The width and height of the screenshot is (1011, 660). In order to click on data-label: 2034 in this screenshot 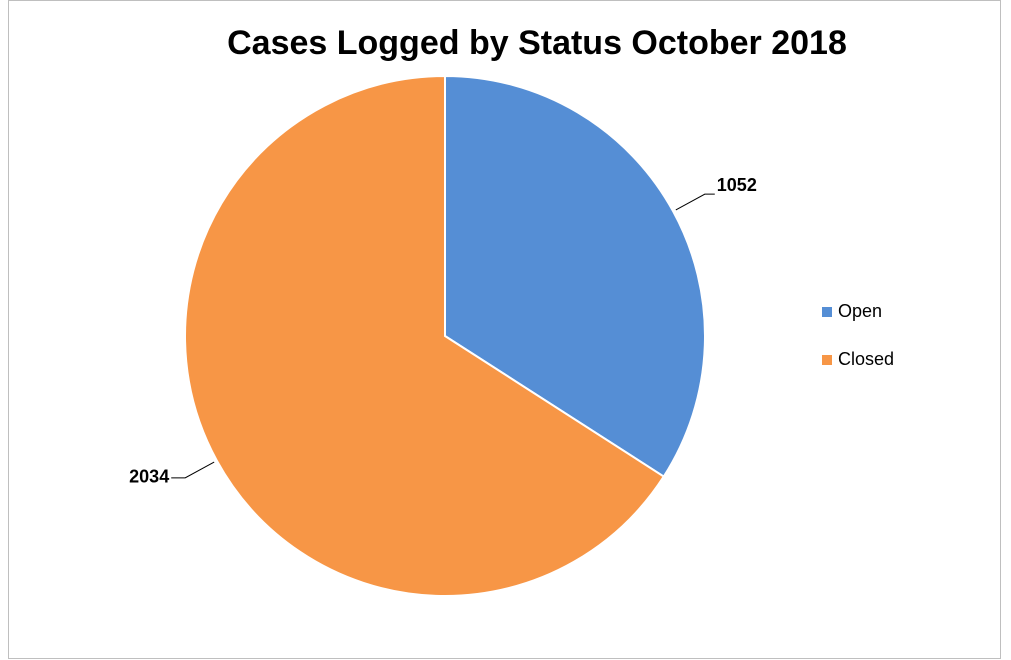, I will do `click(149, 477)`.